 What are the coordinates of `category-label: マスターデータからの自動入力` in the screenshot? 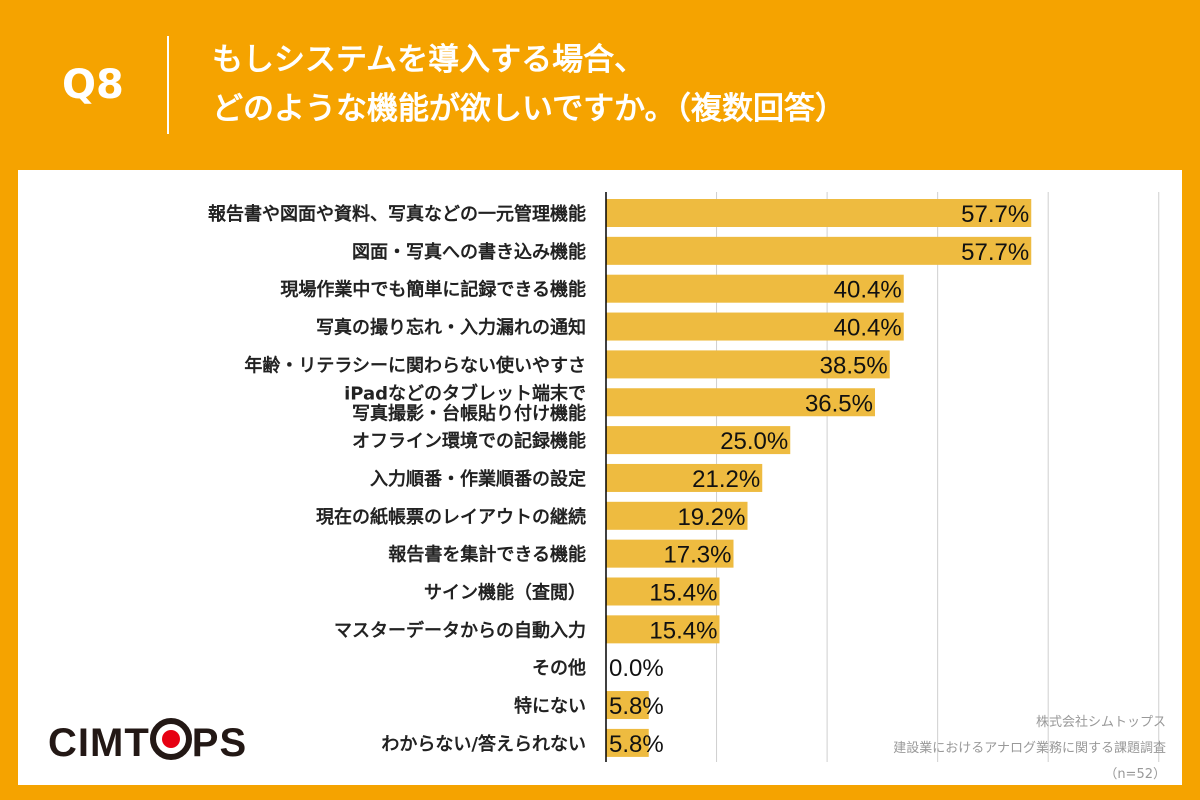 It's located at (460, 630).